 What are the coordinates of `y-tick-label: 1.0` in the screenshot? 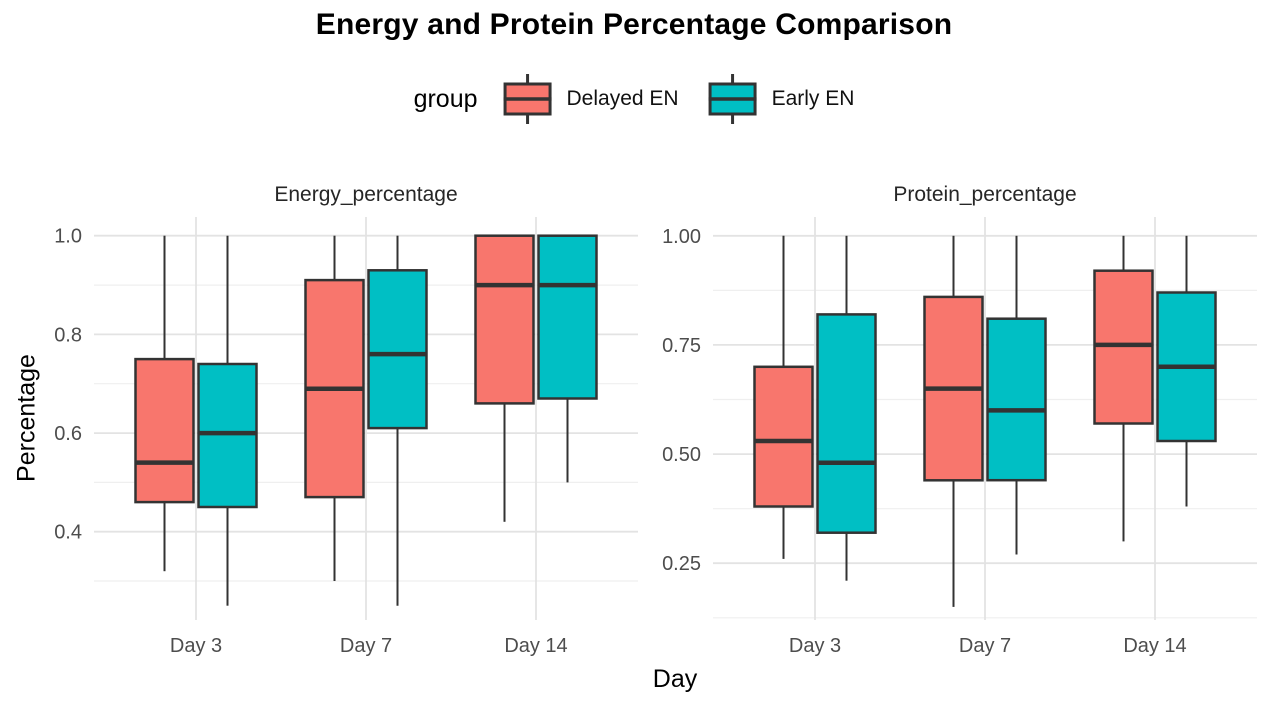 It's located at (68, 237).